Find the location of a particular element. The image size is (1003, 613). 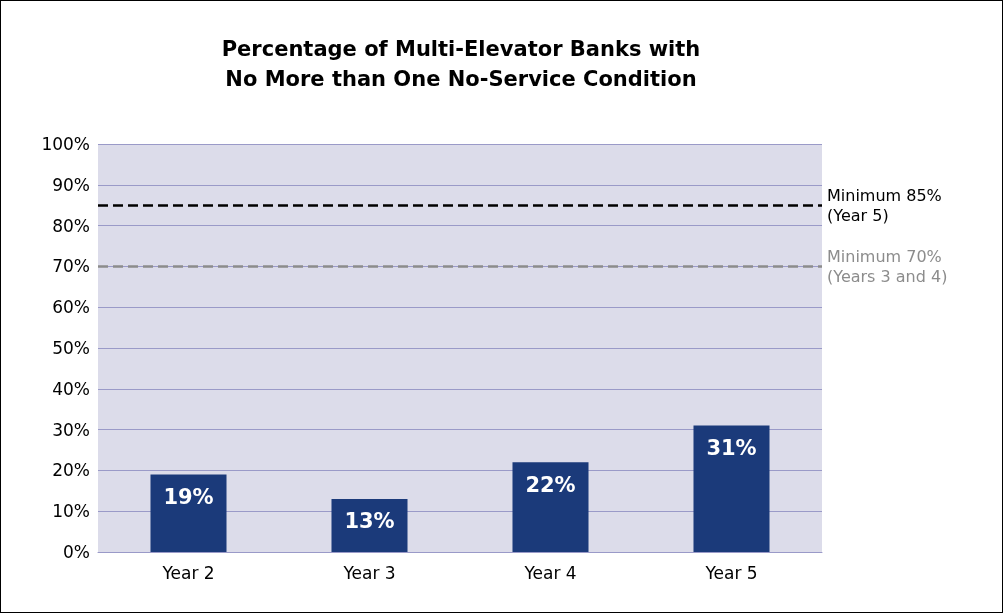

ref-line-label: Minimum 85% (Year 5) is located at coordinates (884, 205).